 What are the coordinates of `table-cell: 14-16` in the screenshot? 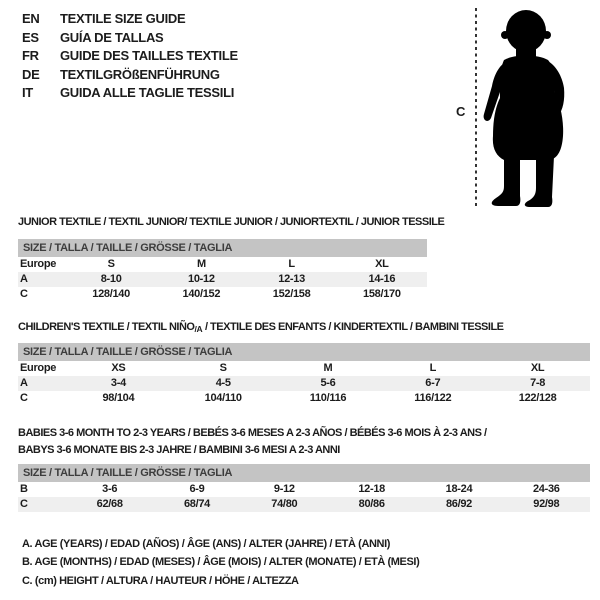 It's located at (382, 279).